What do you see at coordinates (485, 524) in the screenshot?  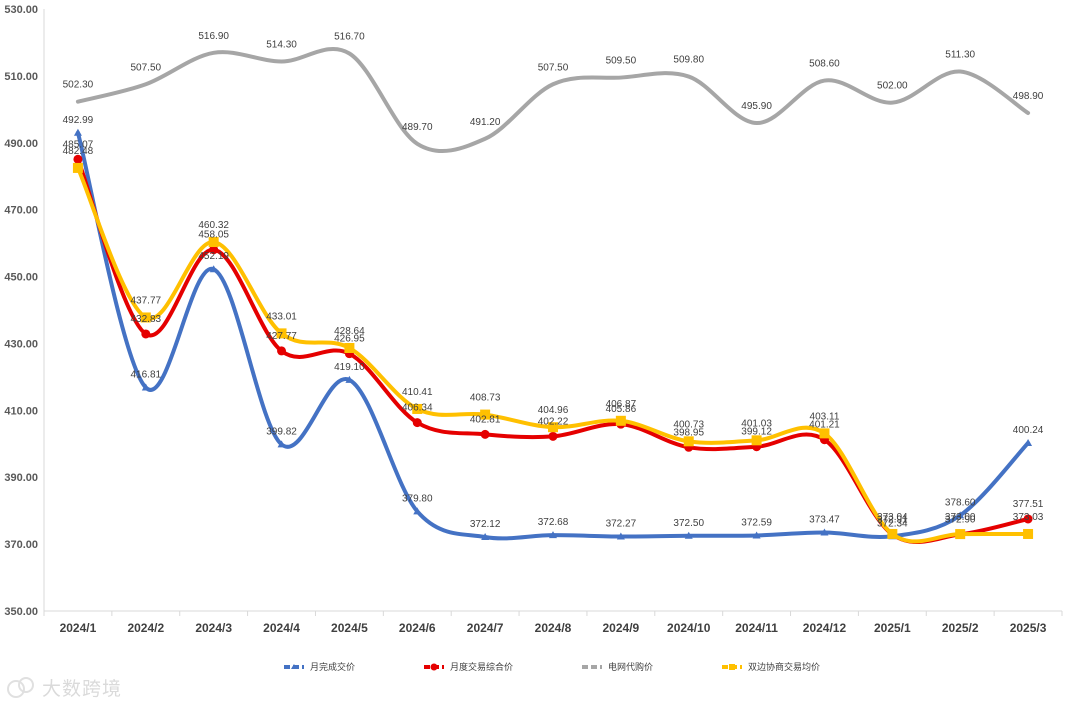 I see `s1-data-label: 372.12` at bounding box center [485, 524].